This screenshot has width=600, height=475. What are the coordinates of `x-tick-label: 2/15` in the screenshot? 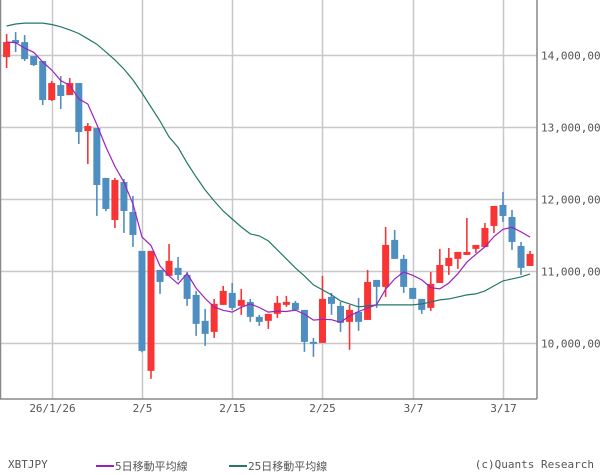 It's located at (232, 408).